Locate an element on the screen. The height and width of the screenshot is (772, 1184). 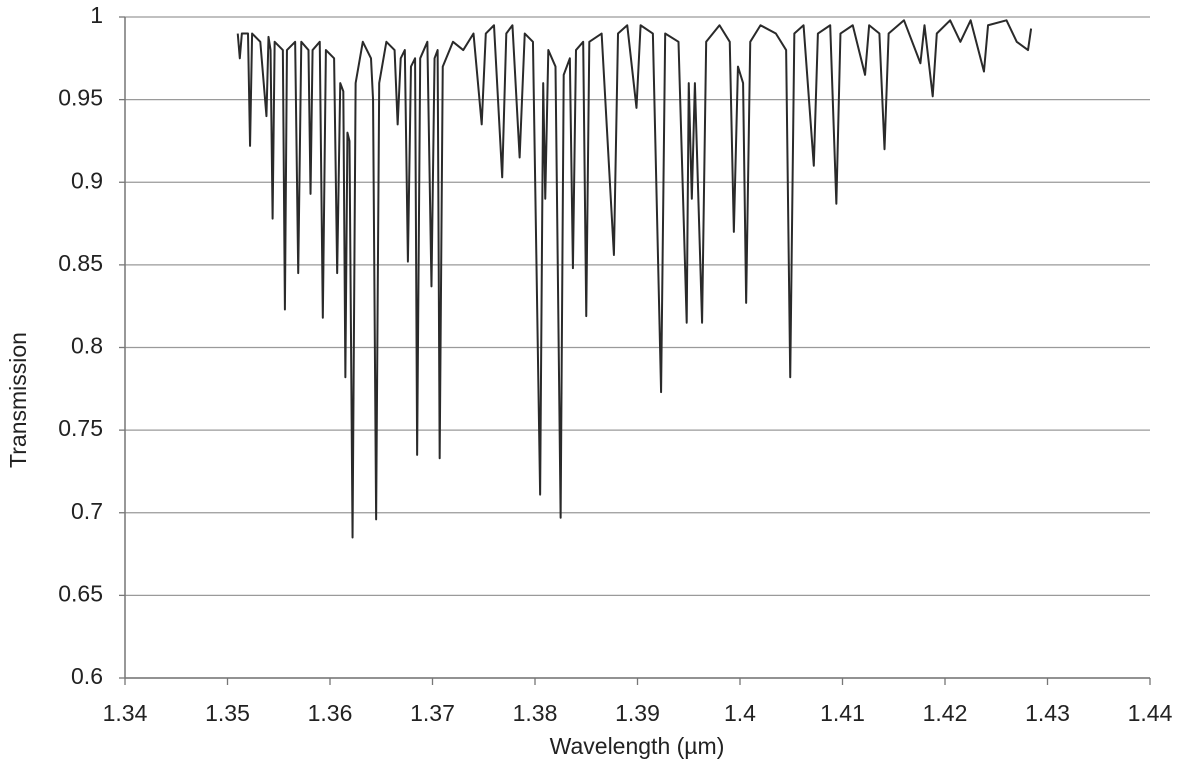
x-tick-label: 1.35 is located at coordinates (227, 713).